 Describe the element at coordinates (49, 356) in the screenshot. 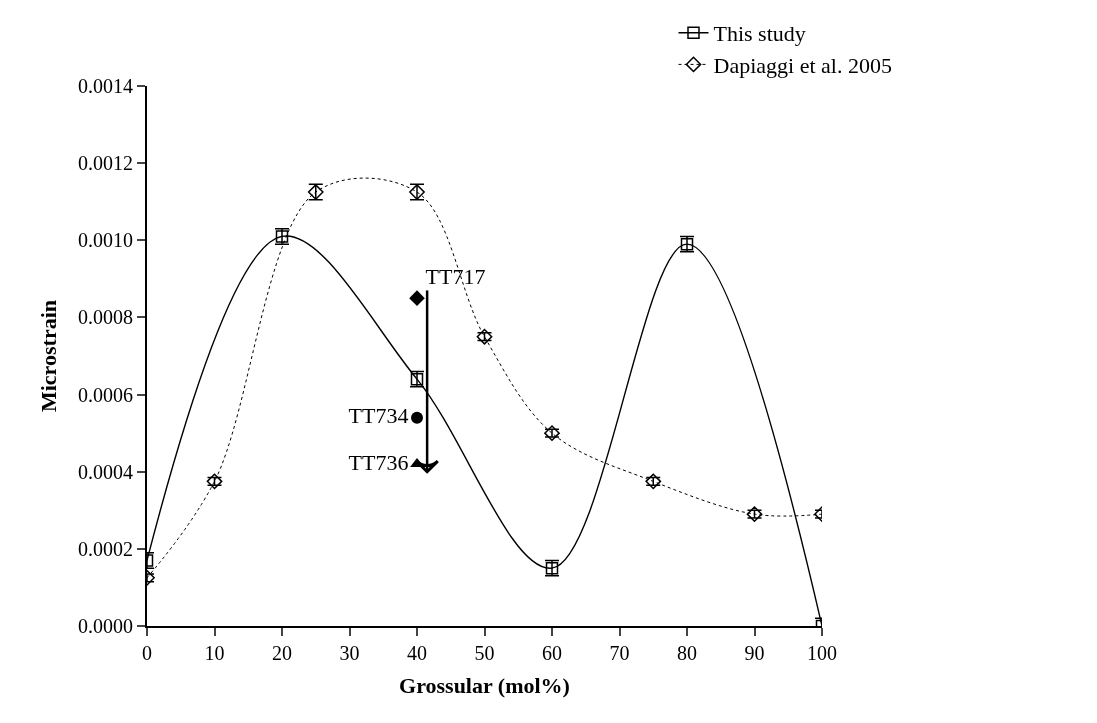

I see `y-axis-title: Microstrain` at that location.